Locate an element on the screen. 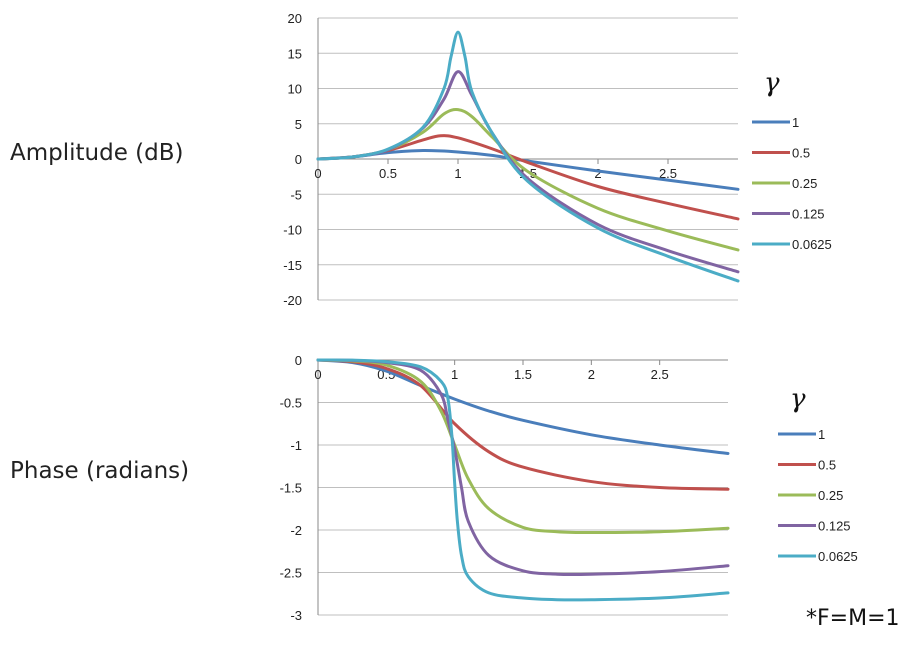 The width and height of the screenshot is (924, 645). y-tick-label: -20 is located at coordinates (292, 300).